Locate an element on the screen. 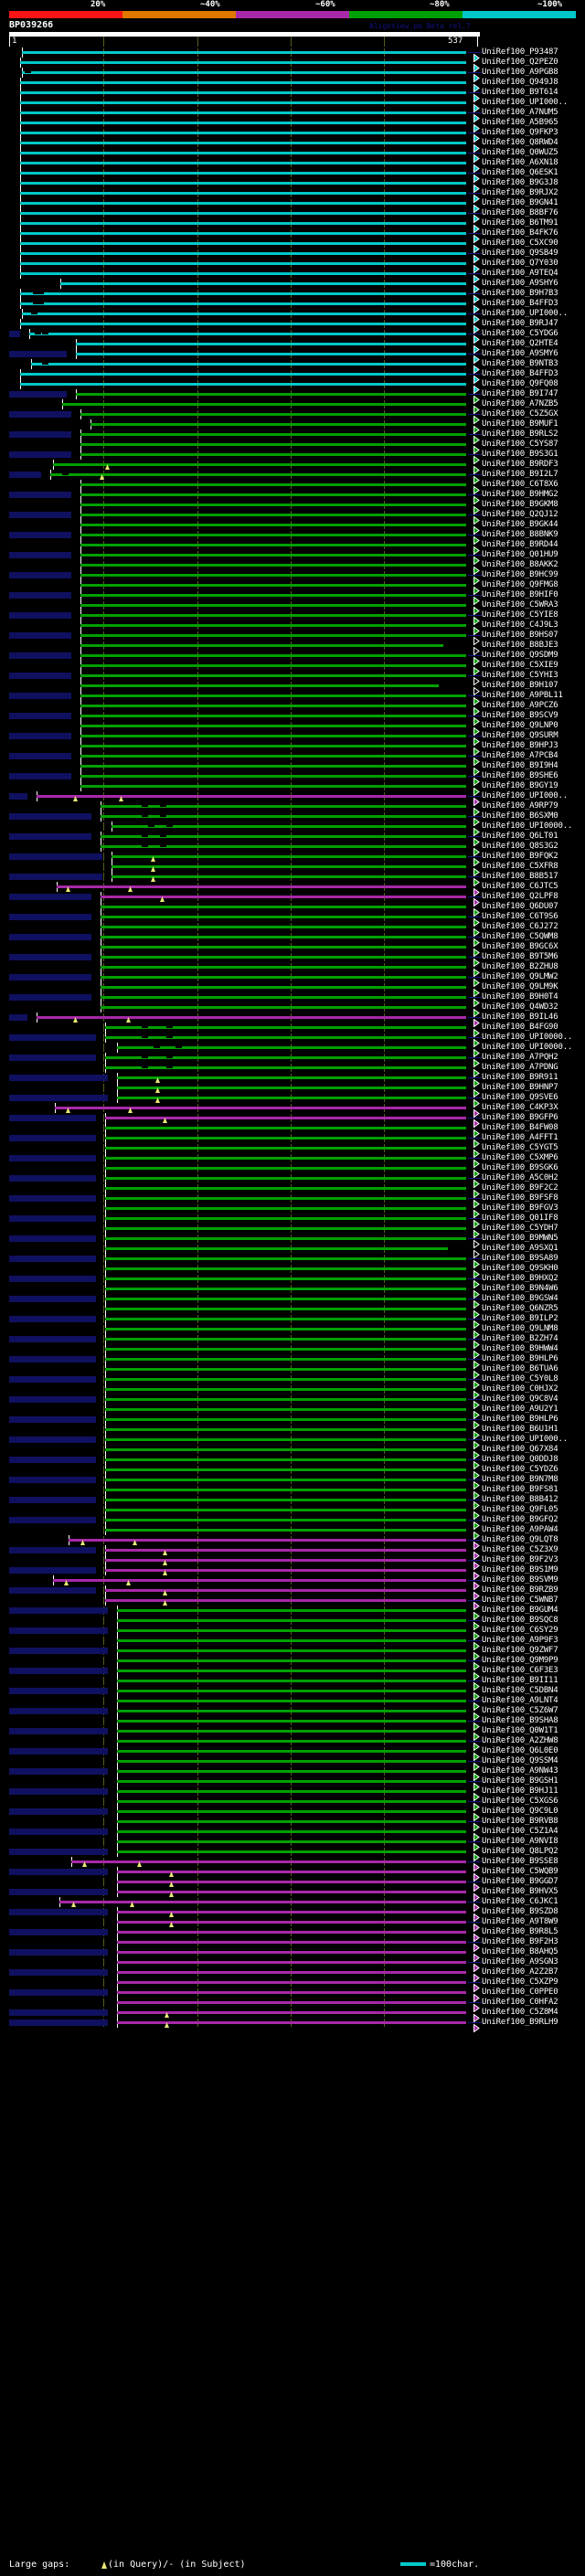  hit-row: UniRef100_A9NW43 is located at coordinates (293, 1774).